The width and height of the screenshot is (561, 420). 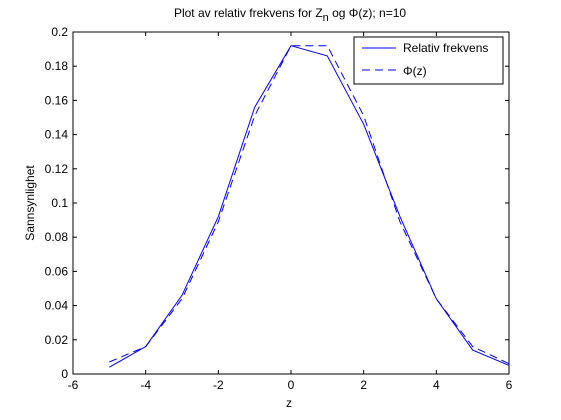 I want to click on legend-box, so click(x=428, y=60).